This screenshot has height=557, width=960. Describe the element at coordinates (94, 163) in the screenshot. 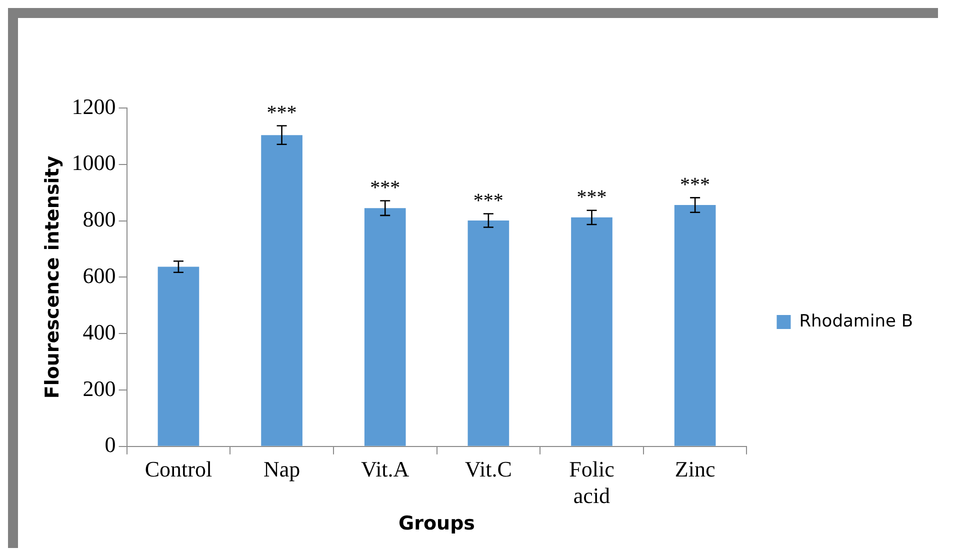

I see `y-tick-label: 1000` at that location.